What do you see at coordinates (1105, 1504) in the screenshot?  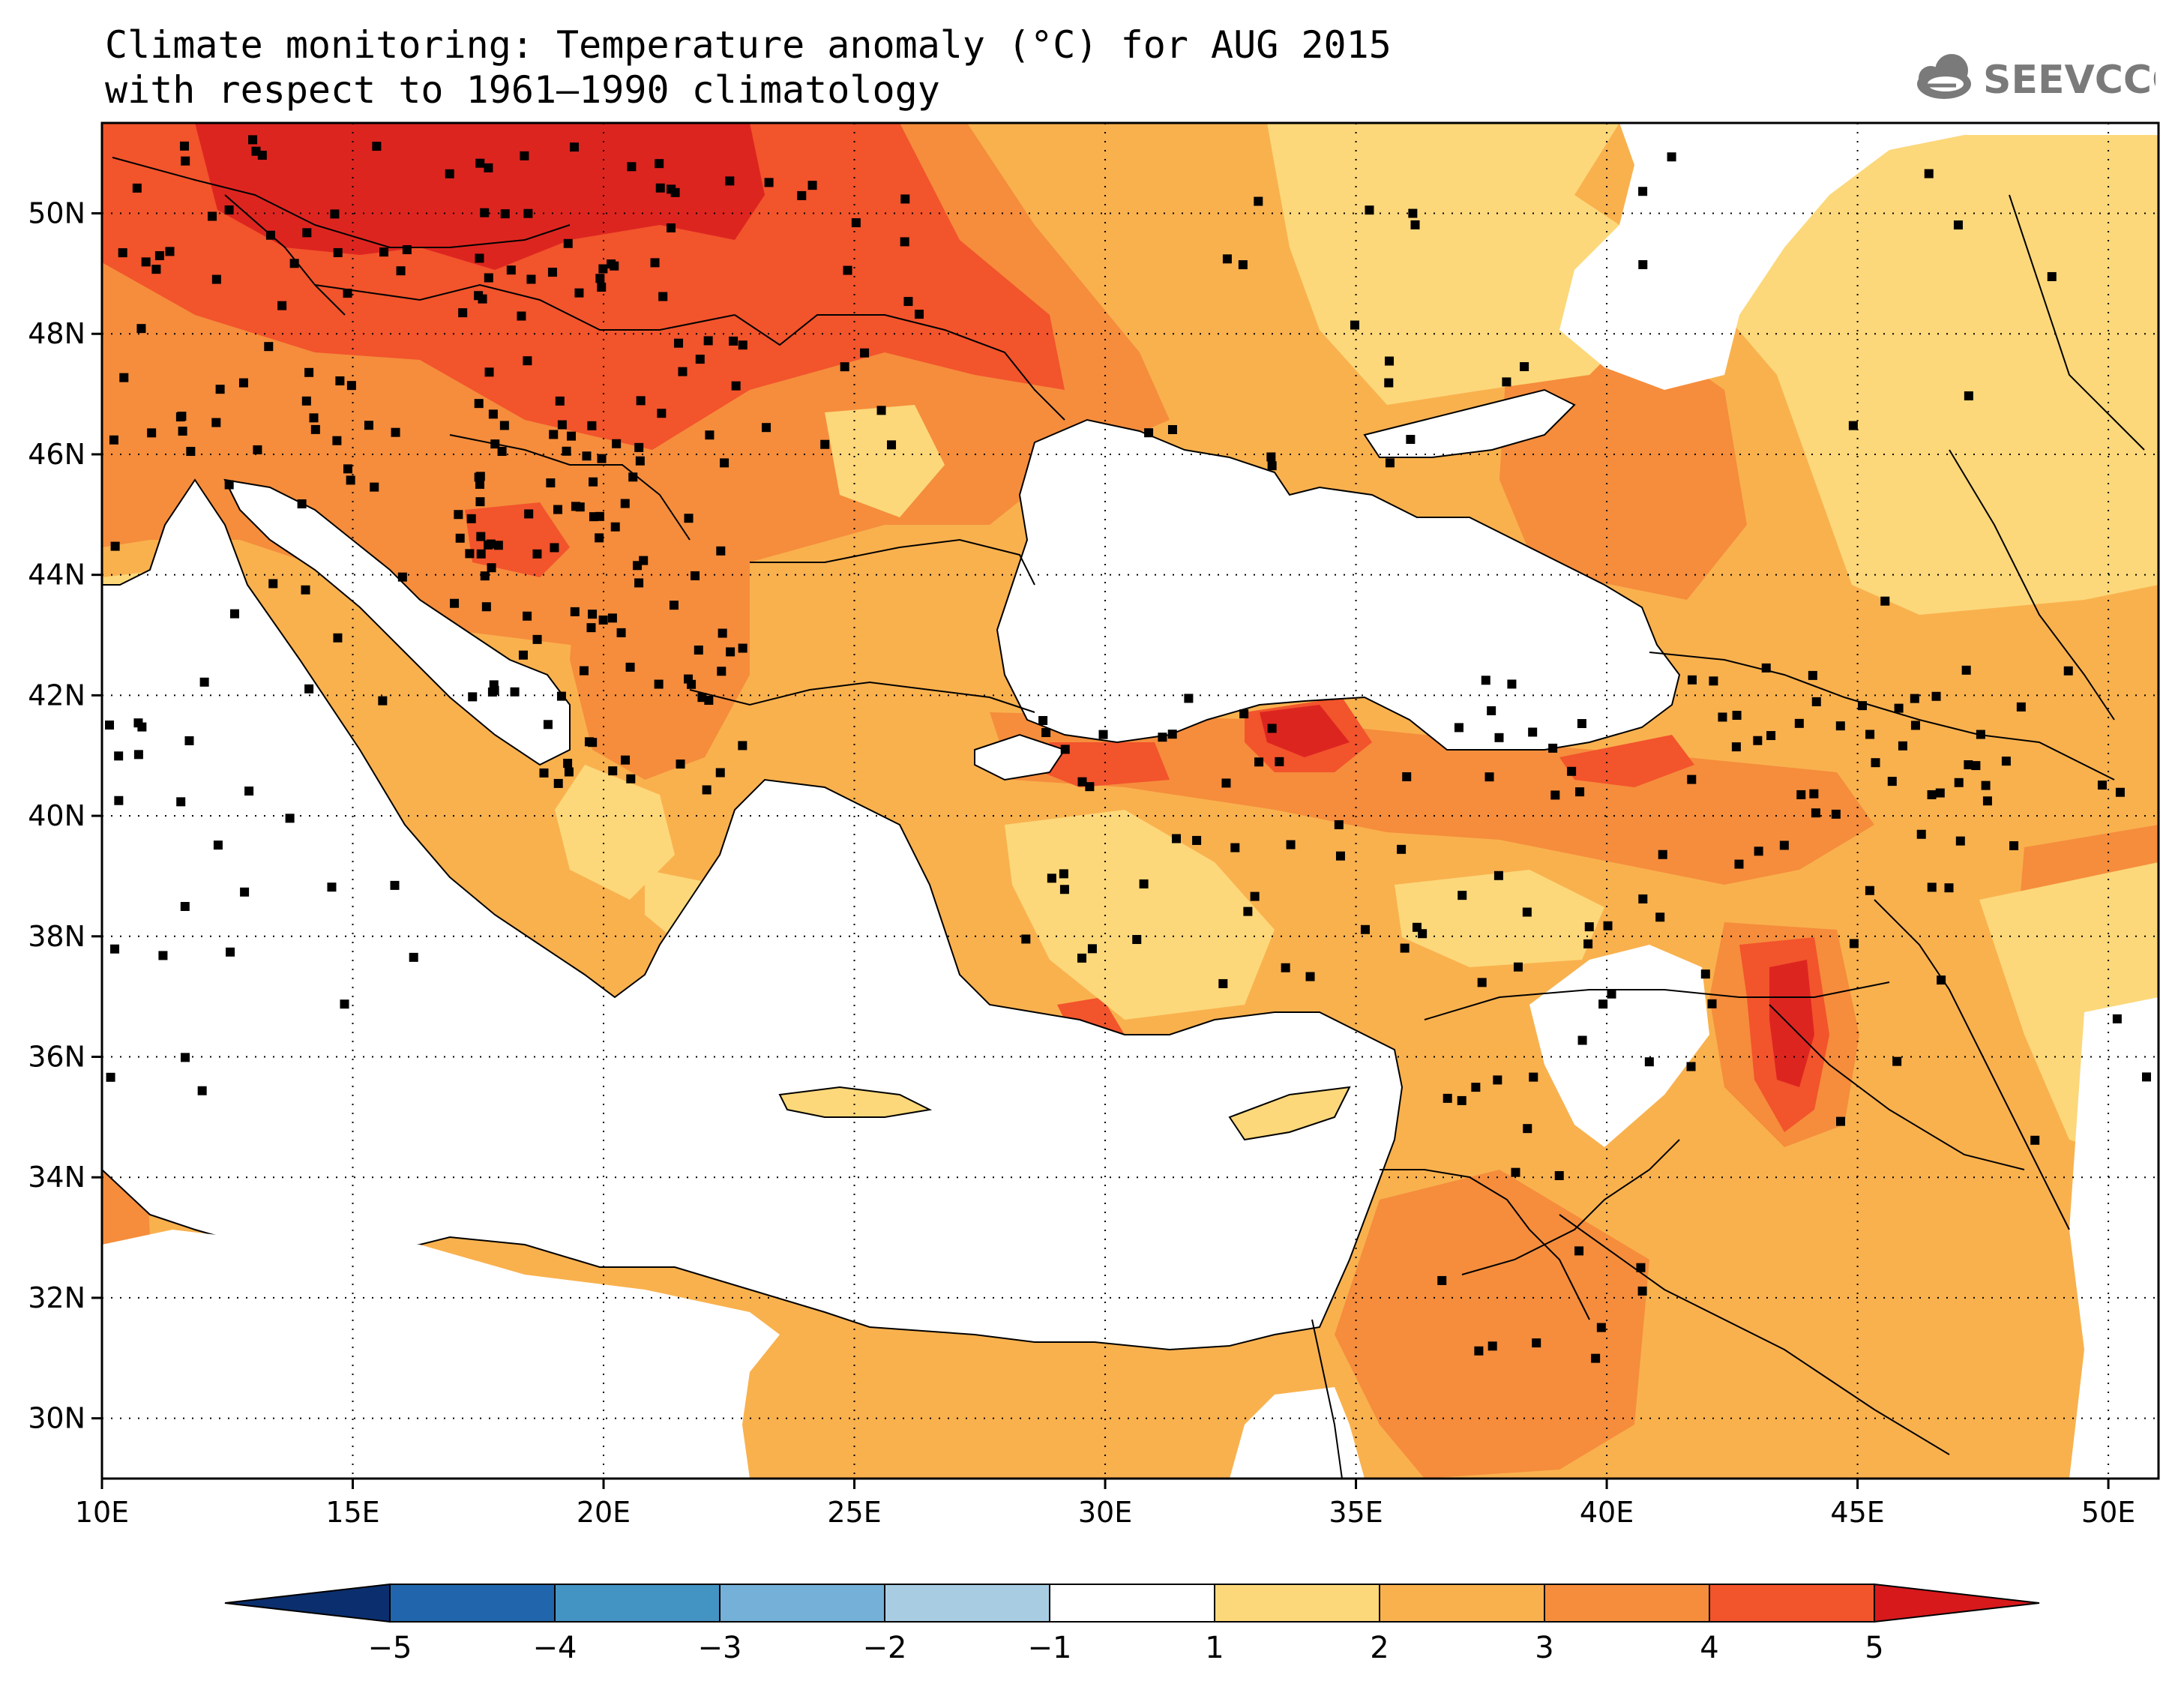 I see `longitude-axis: 10E 15E 20E 25E 30E 35E 40E 45E 50E` at bounding box center [1105, 1504].